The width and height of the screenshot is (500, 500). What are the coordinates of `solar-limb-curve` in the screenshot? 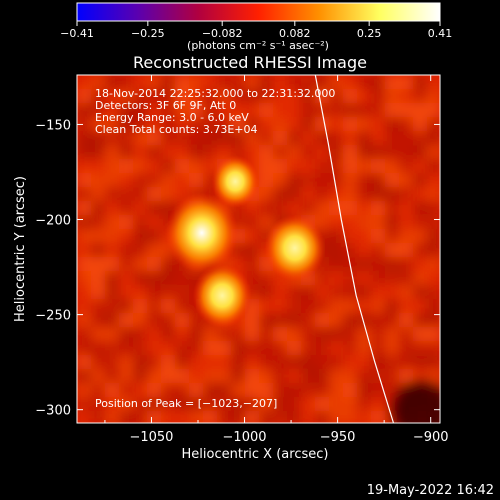 It's located at (354, 249).